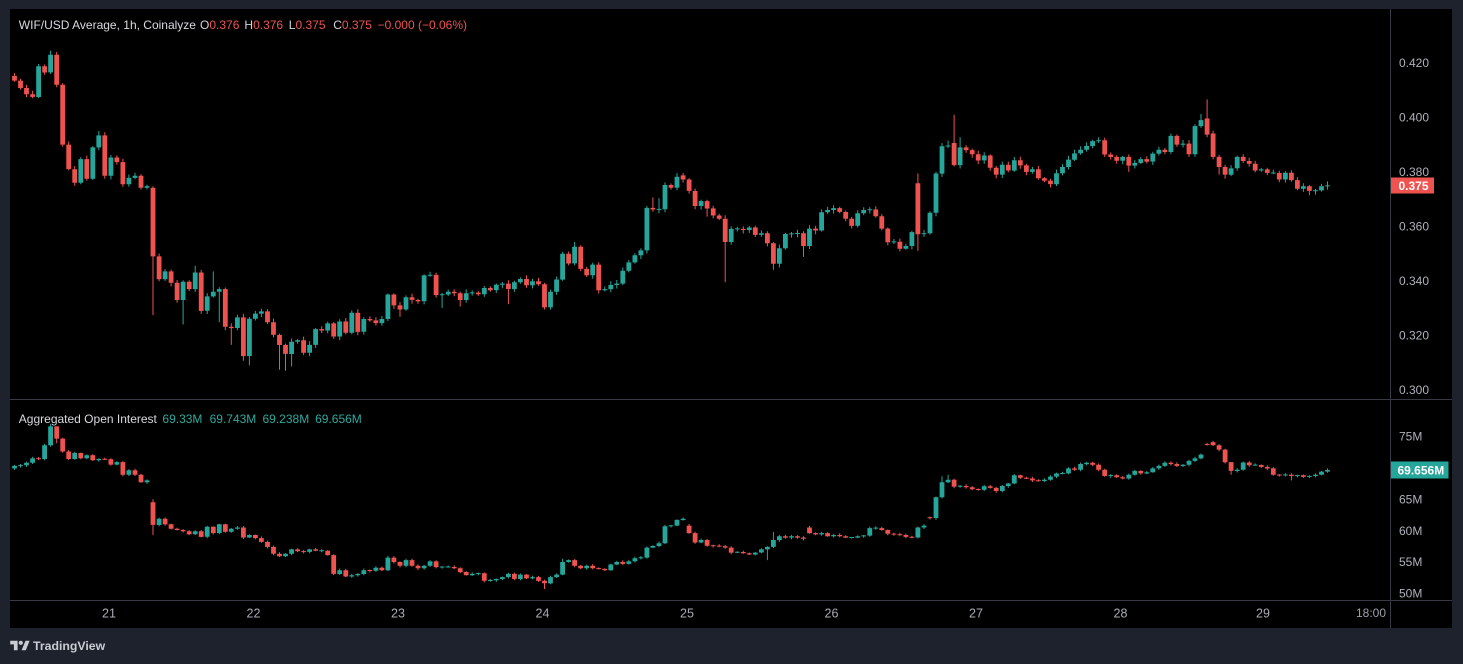 The height and width of the screenshot is (664, 1463). What do you see at coordinates (109, 614) in the screenshot?
I see `svg-text: 21` at bounding box center [109, 614].